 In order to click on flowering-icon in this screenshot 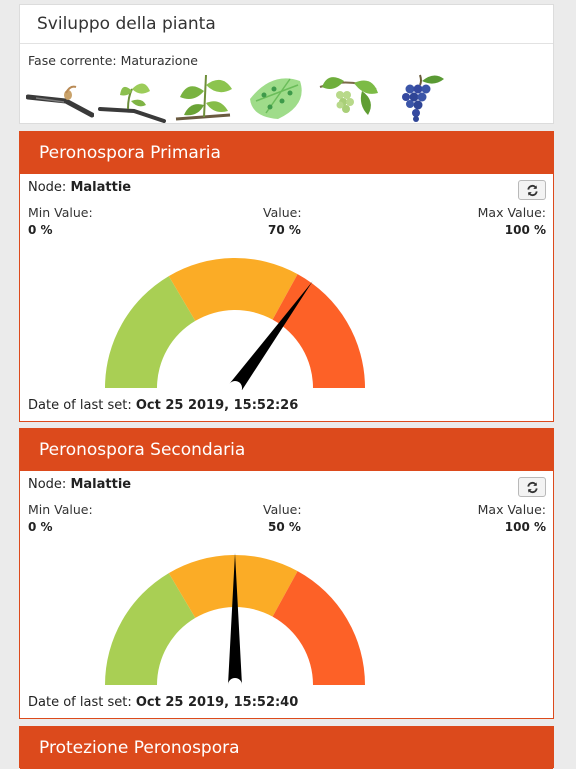, I will do `click(276, 98)`.